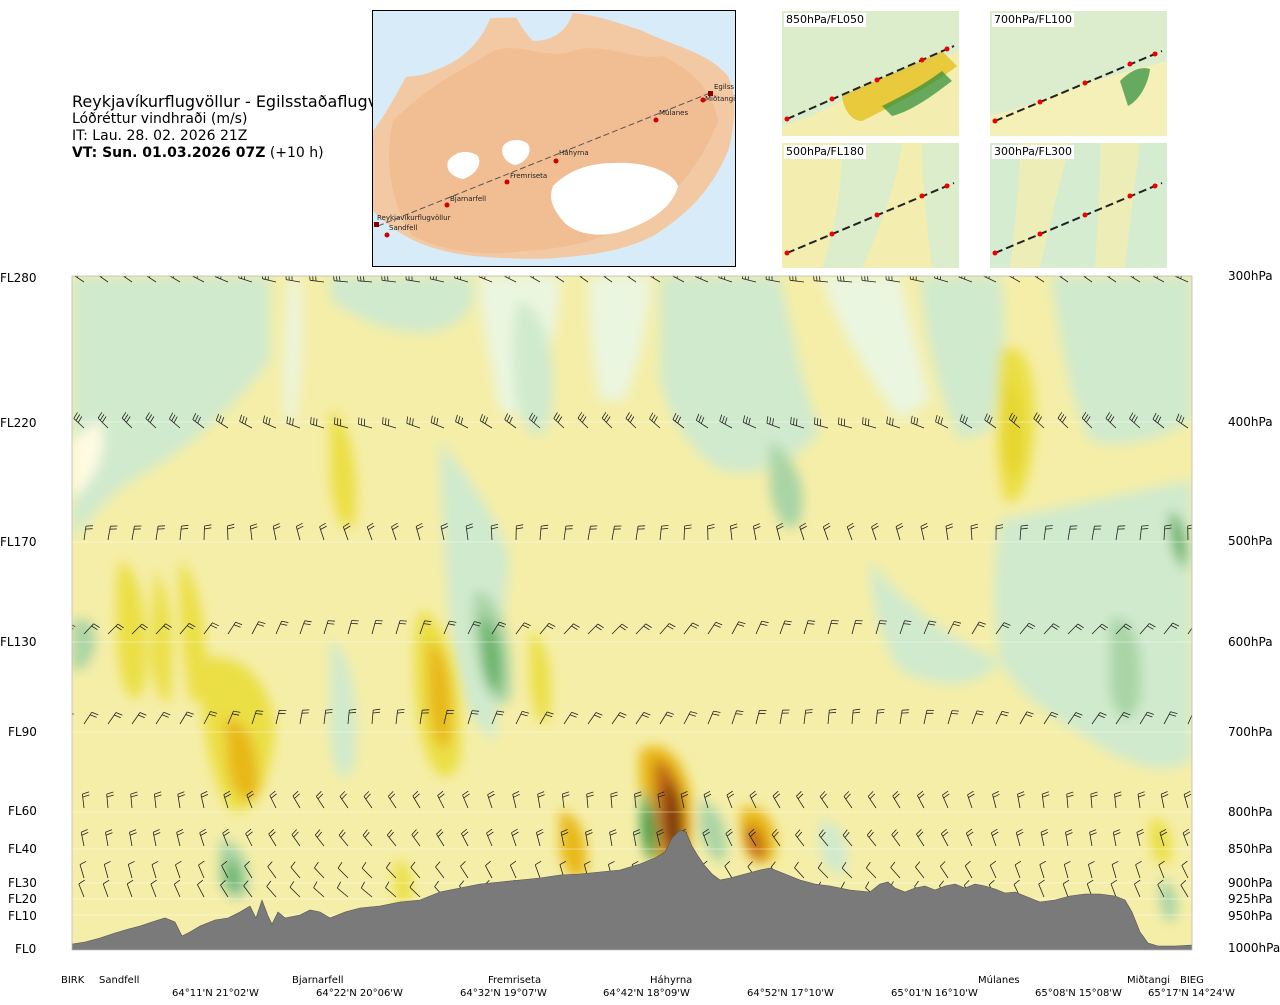 The image size is (1280, 1005). What do you see at coordinates (825, 152) in the screenshot?
I see `inset-500hpa-label: 500hPa/FL180` at bounding box center [825, 152].